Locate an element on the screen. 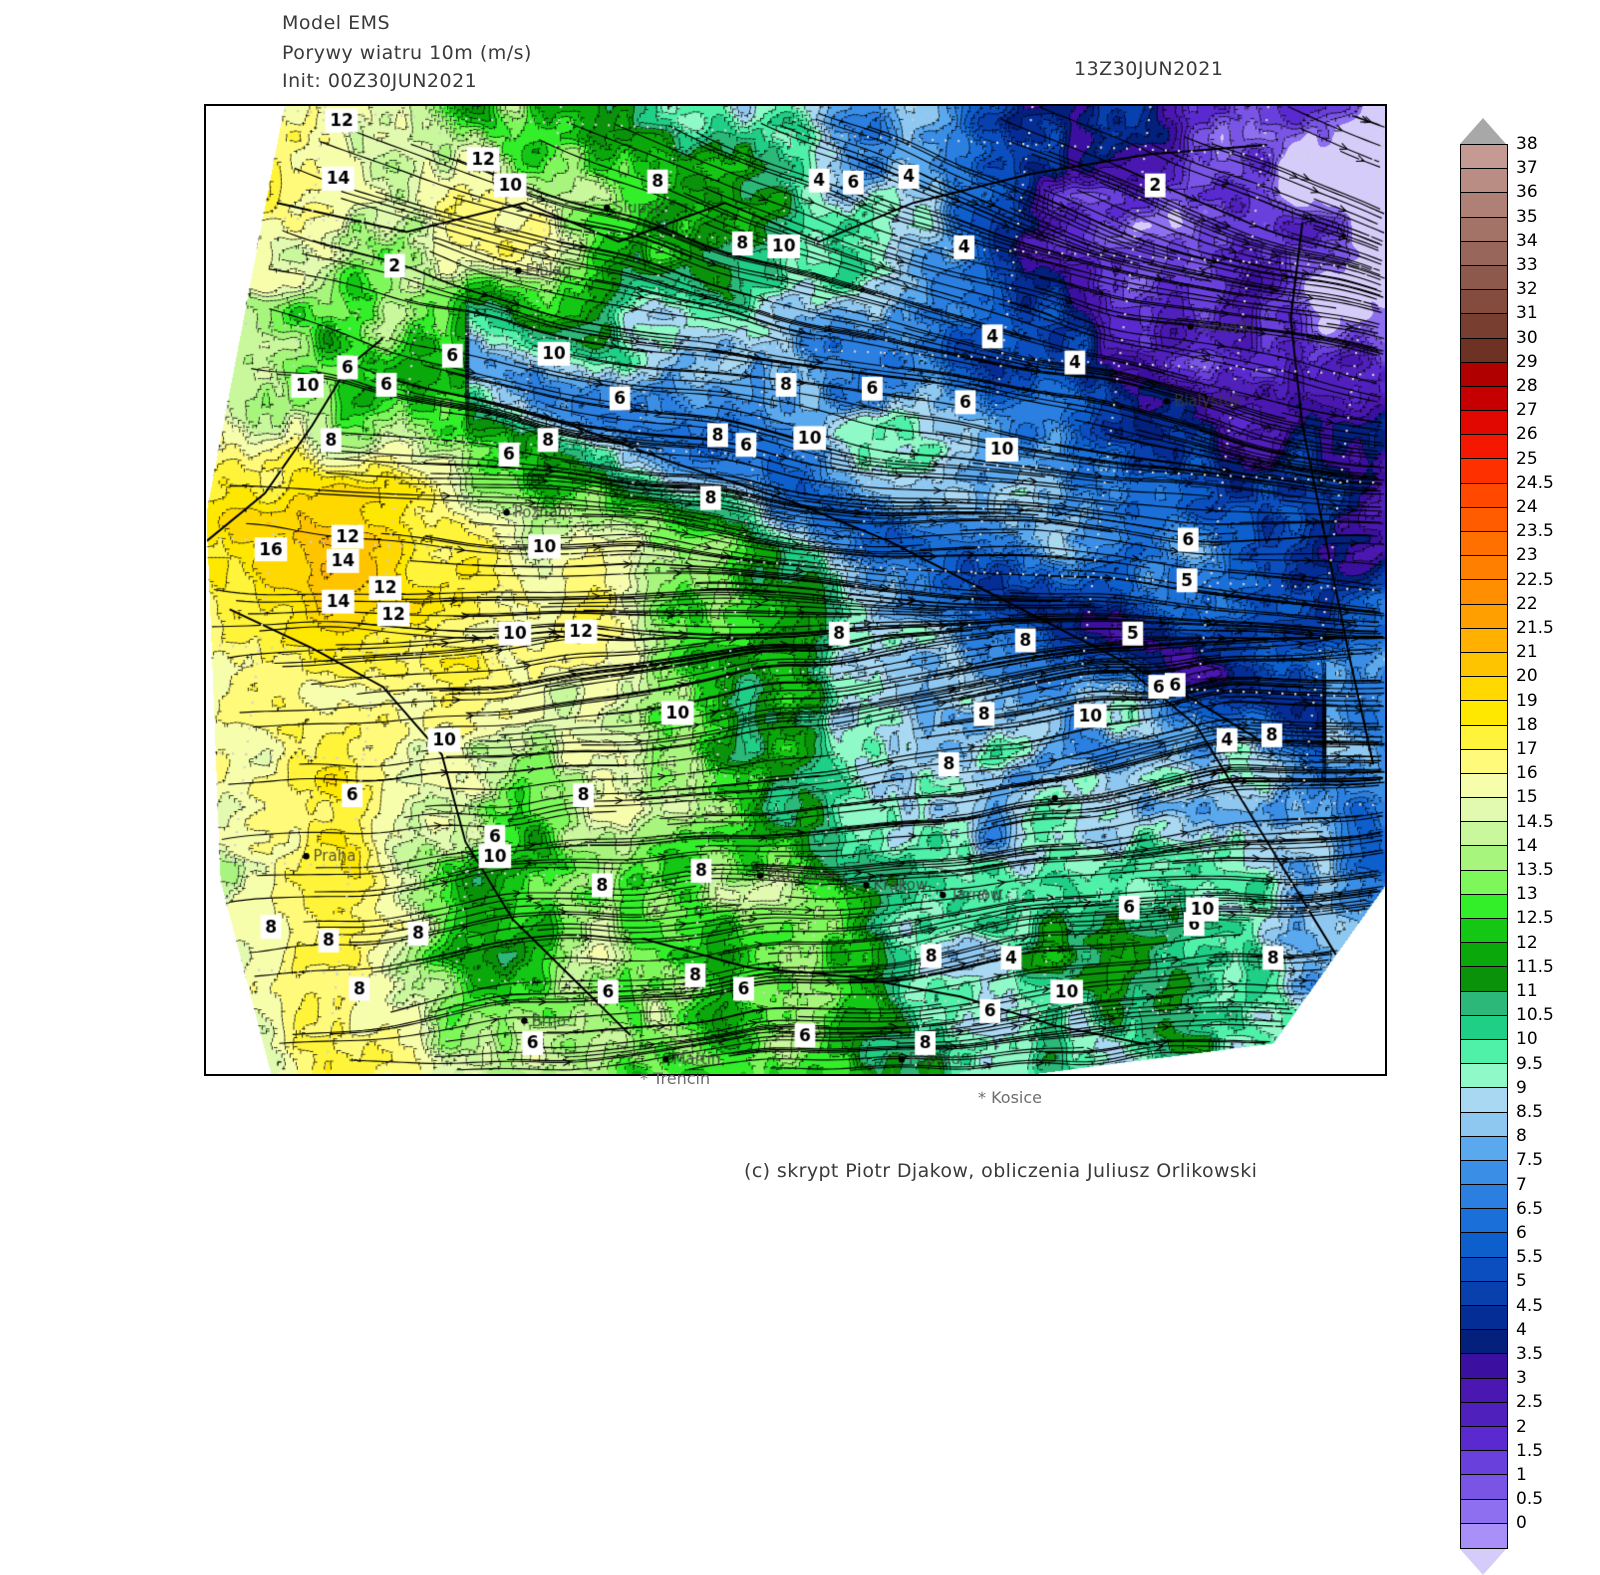  colorbar-tick-label: 26 is located at coordinates (1527, 434).